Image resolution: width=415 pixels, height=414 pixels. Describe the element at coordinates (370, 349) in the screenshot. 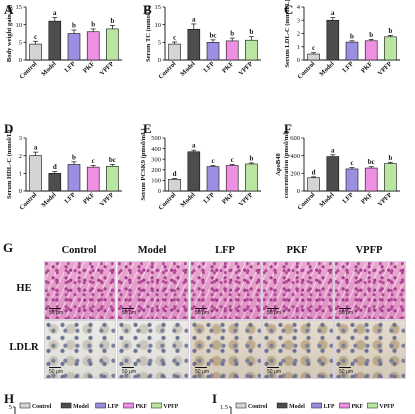

I see `histology-image-ldlr-vpfp: 50 μm` at that location.